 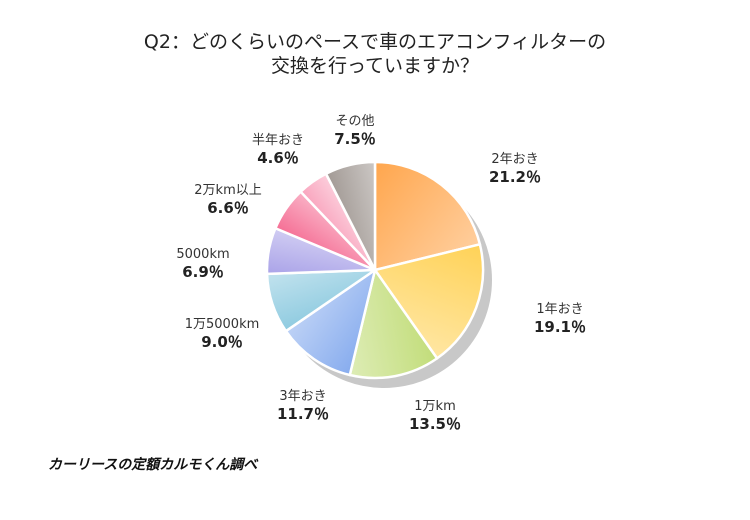 I want to click on slice-value-1: 21.2％, so click(x=515, y=177).